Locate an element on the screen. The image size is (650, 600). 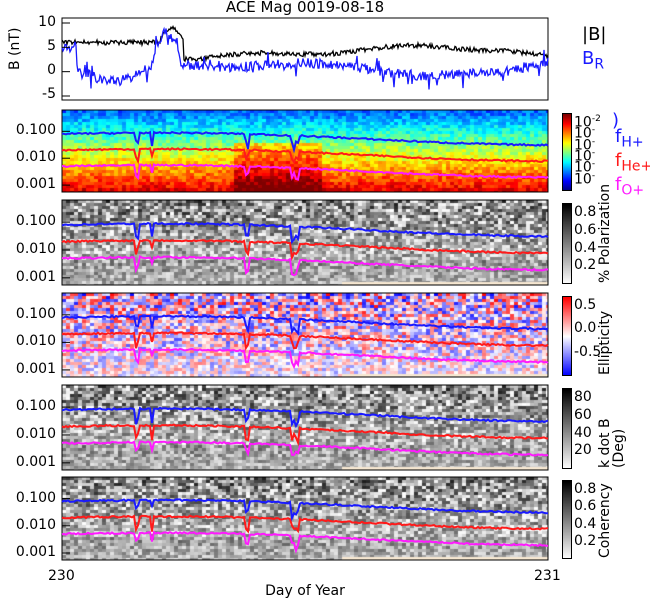
xaxis-label: Day of Year is located at coordinates (305, 591).